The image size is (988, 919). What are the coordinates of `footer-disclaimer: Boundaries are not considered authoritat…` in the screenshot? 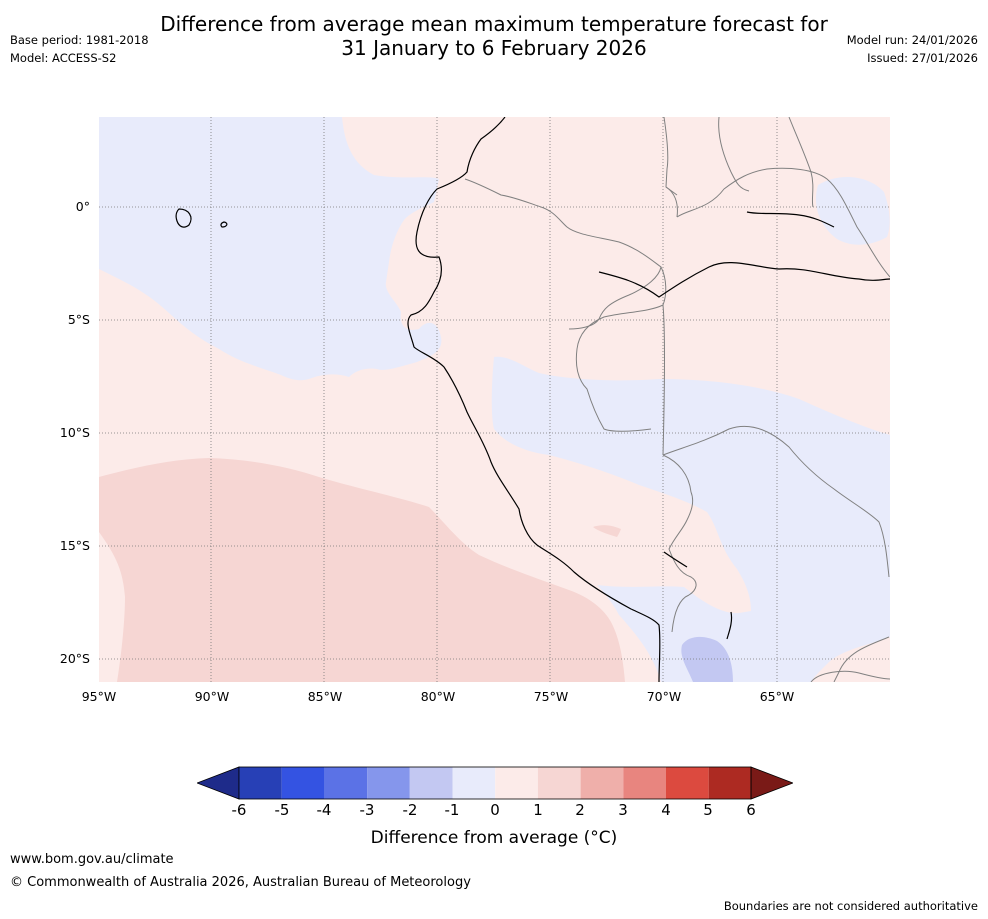 It's located at (850, 906).